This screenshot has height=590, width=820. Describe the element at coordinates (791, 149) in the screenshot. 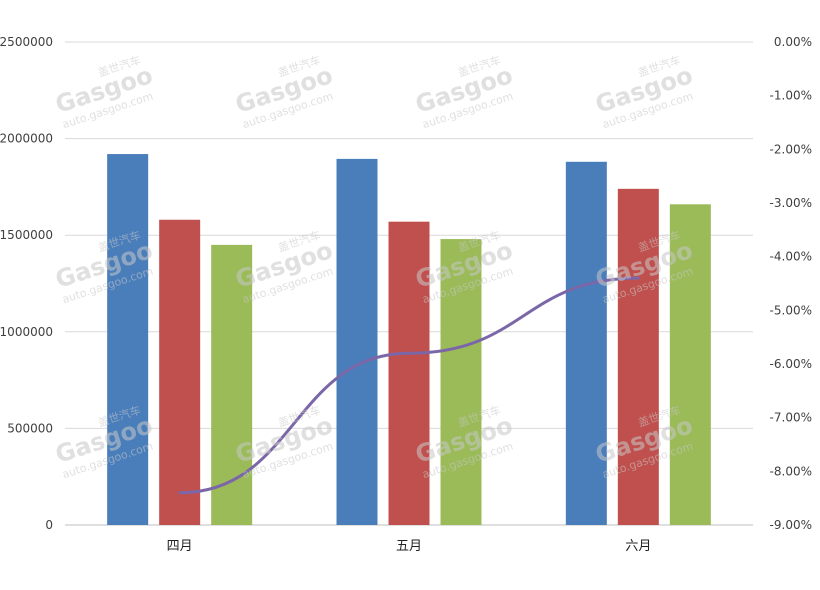

I see `y-right-tick-label: -2.00%` at that location.